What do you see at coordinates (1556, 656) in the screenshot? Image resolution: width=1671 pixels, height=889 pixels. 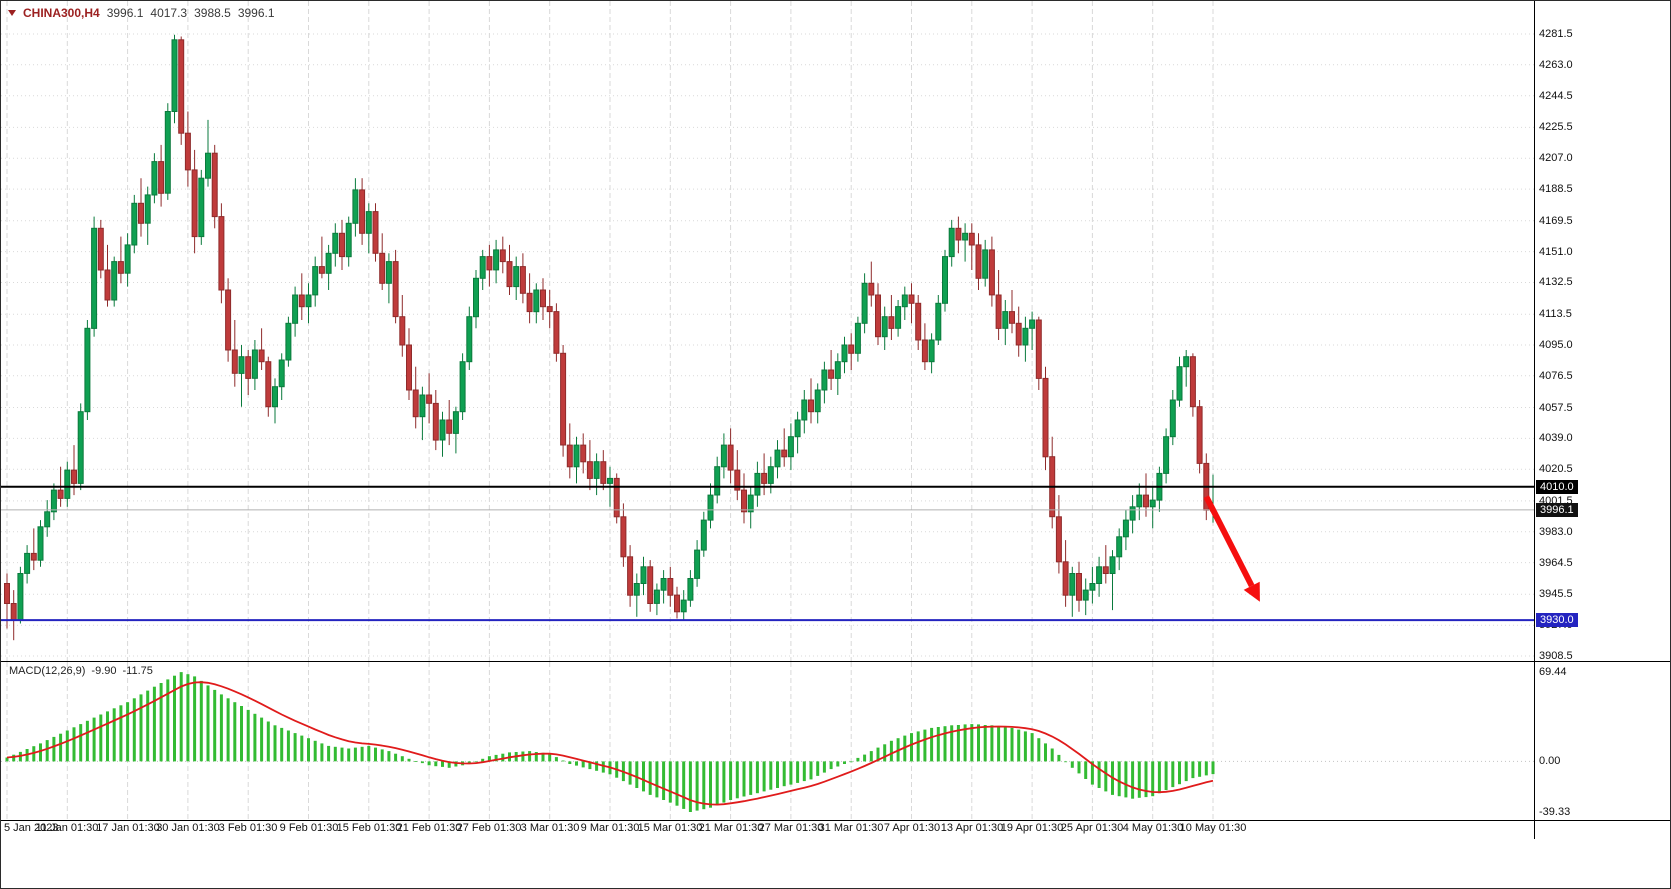 I see `price-axis-label: 3908.5` at bounding box center [1556, 656].